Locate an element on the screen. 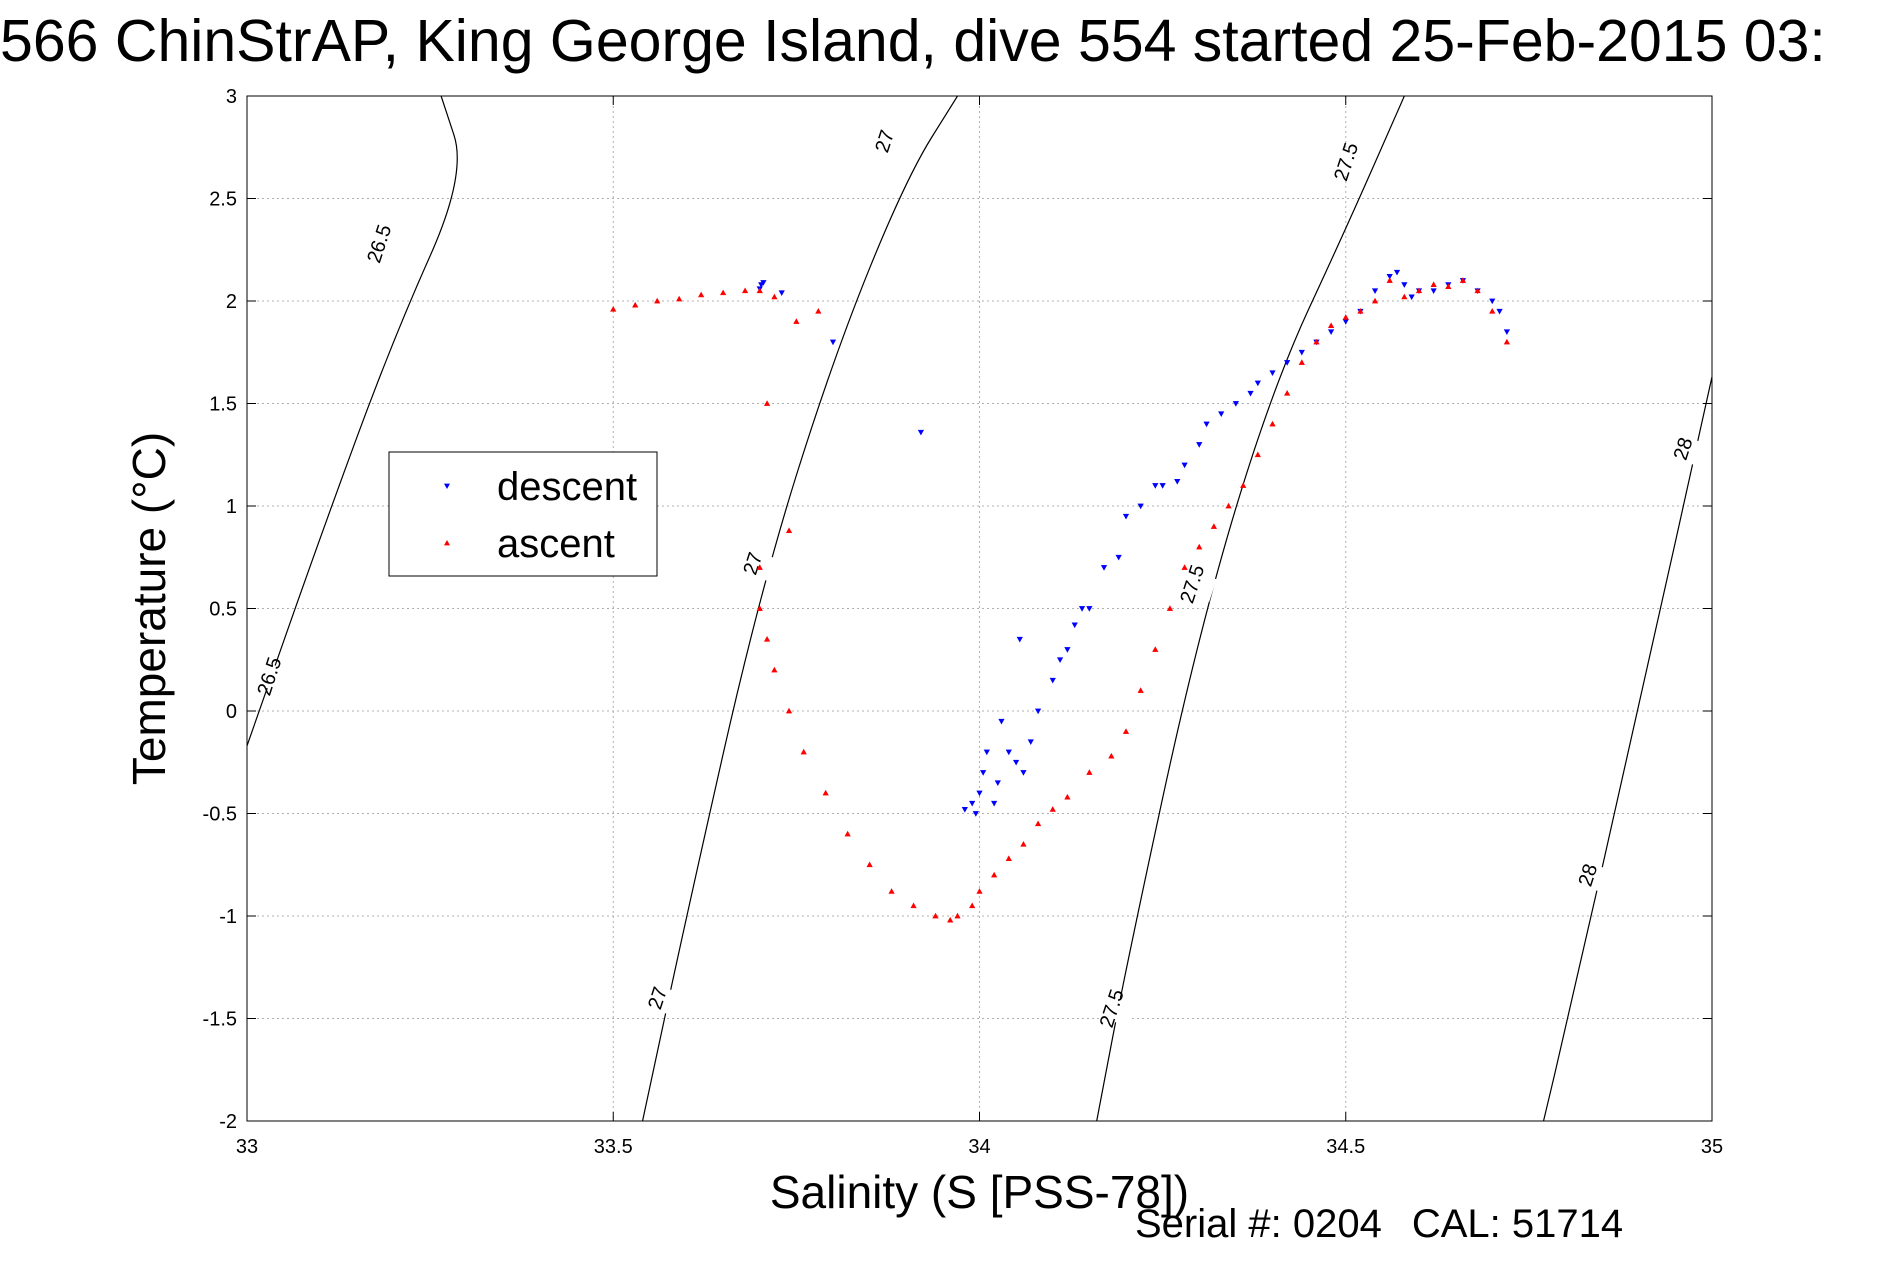  legend-label-descent: descent is located at coordinates (567, 487).